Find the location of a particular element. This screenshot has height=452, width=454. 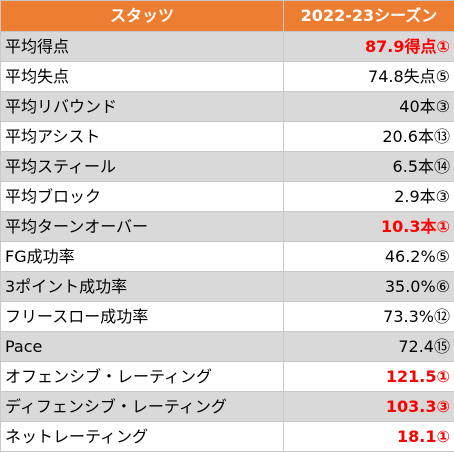

stat-label: FG成功率 is located at coordinates (142, 257).